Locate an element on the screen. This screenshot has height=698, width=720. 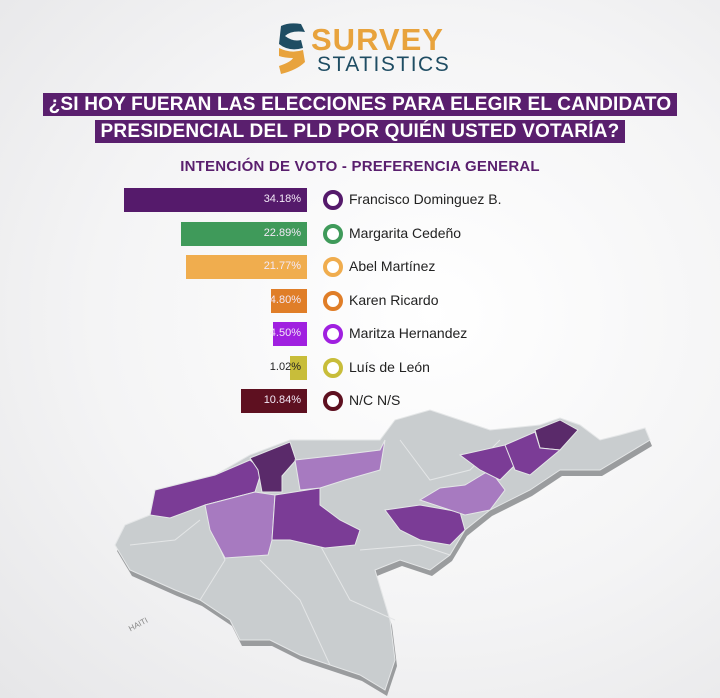
bar-row: 21.77% Abel Martínez is located at coordinates (360, 267).